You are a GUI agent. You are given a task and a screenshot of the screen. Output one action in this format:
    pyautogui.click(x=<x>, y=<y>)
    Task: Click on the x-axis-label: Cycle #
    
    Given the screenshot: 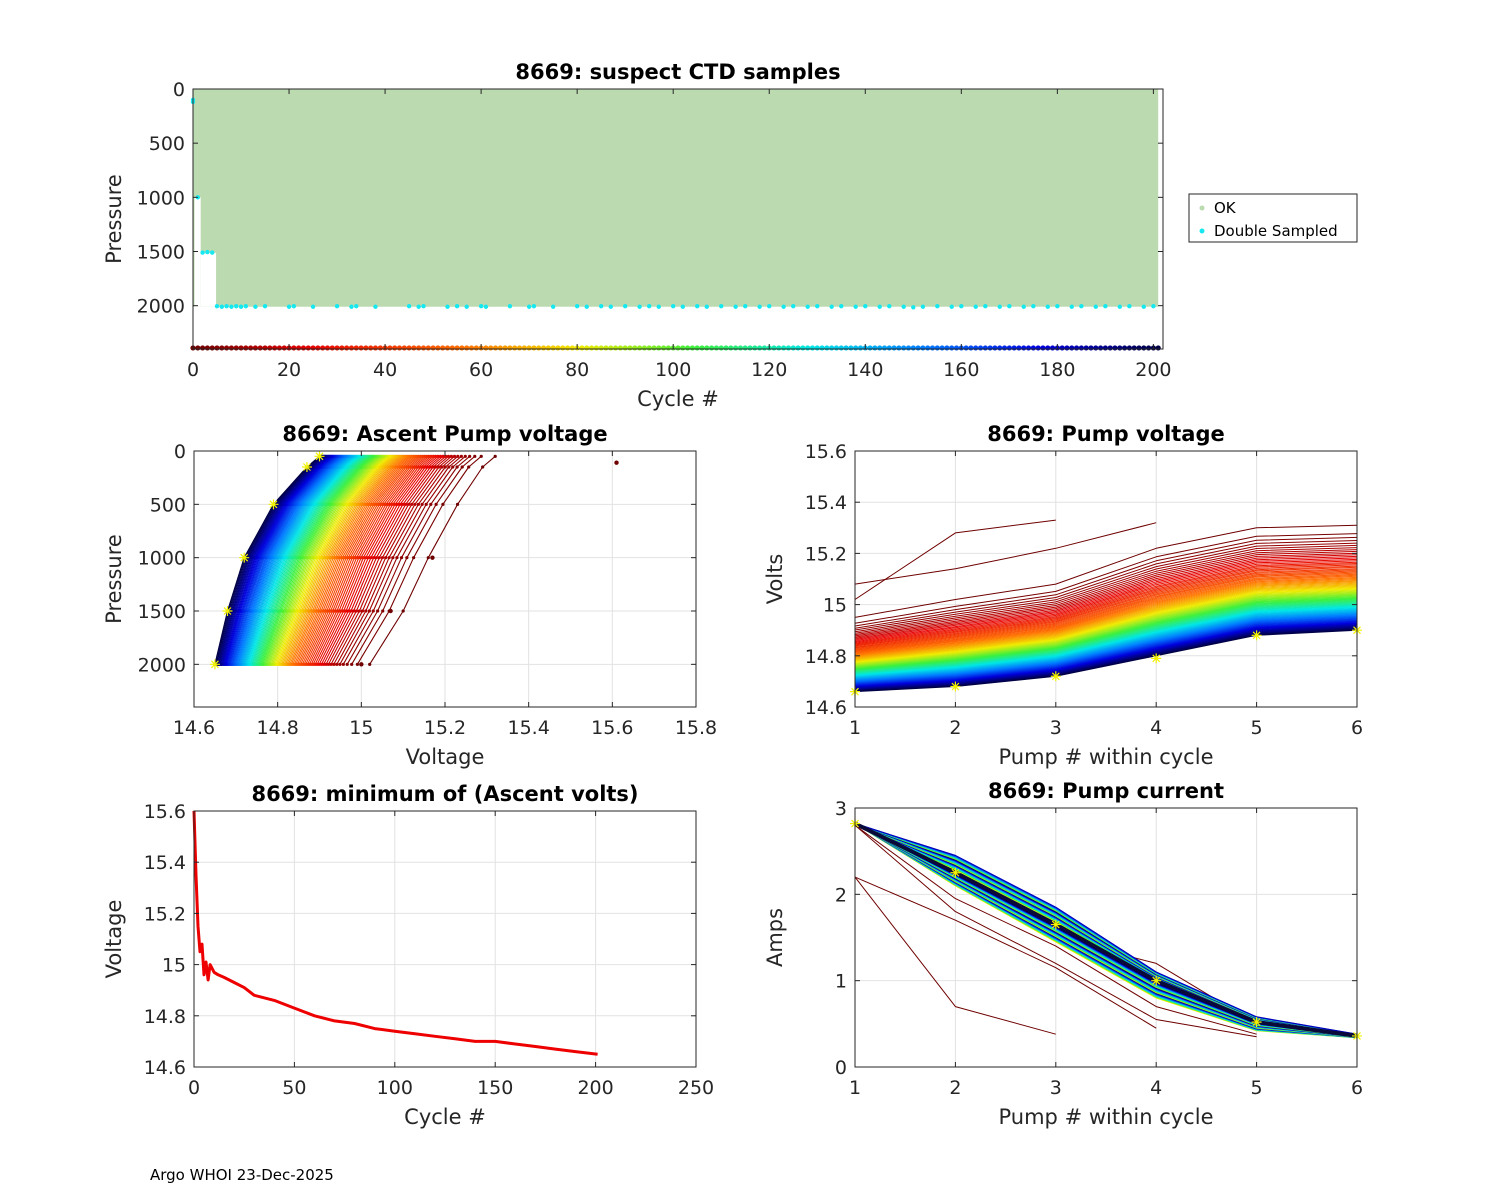 What is the action you would take?
    pyautogui.click(x=678, y=399)
    